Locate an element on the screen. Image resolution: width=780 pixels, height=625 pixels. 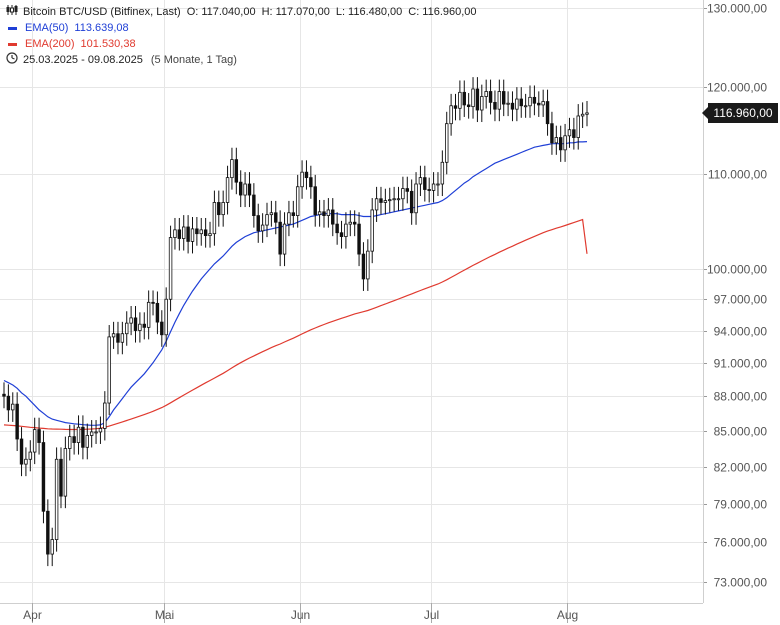
open-label: O: is located at coordinates (192, 12).